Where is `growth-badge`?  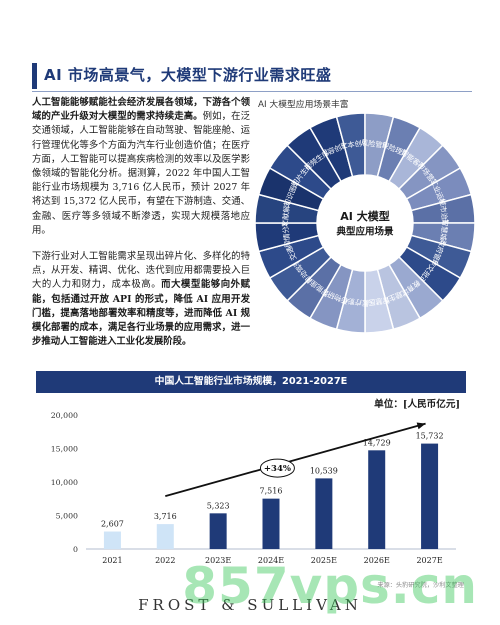
growth-badge is located at coordinates (277, 468).